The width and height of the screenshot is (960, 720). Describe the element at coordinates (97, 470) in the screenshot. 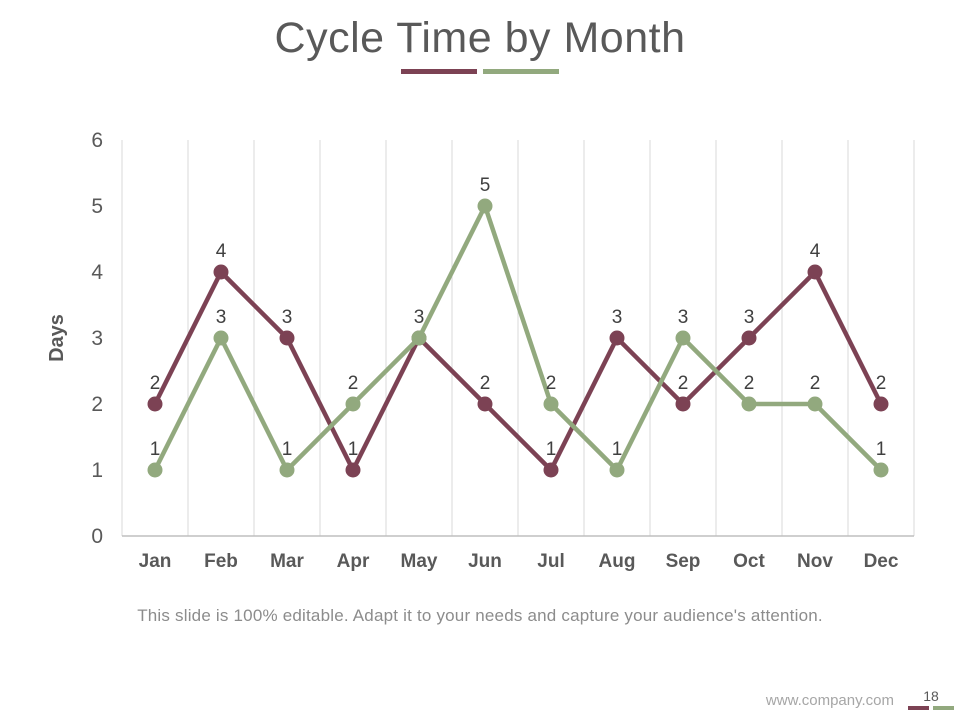

I see `y-tick-label: 1` at that location.